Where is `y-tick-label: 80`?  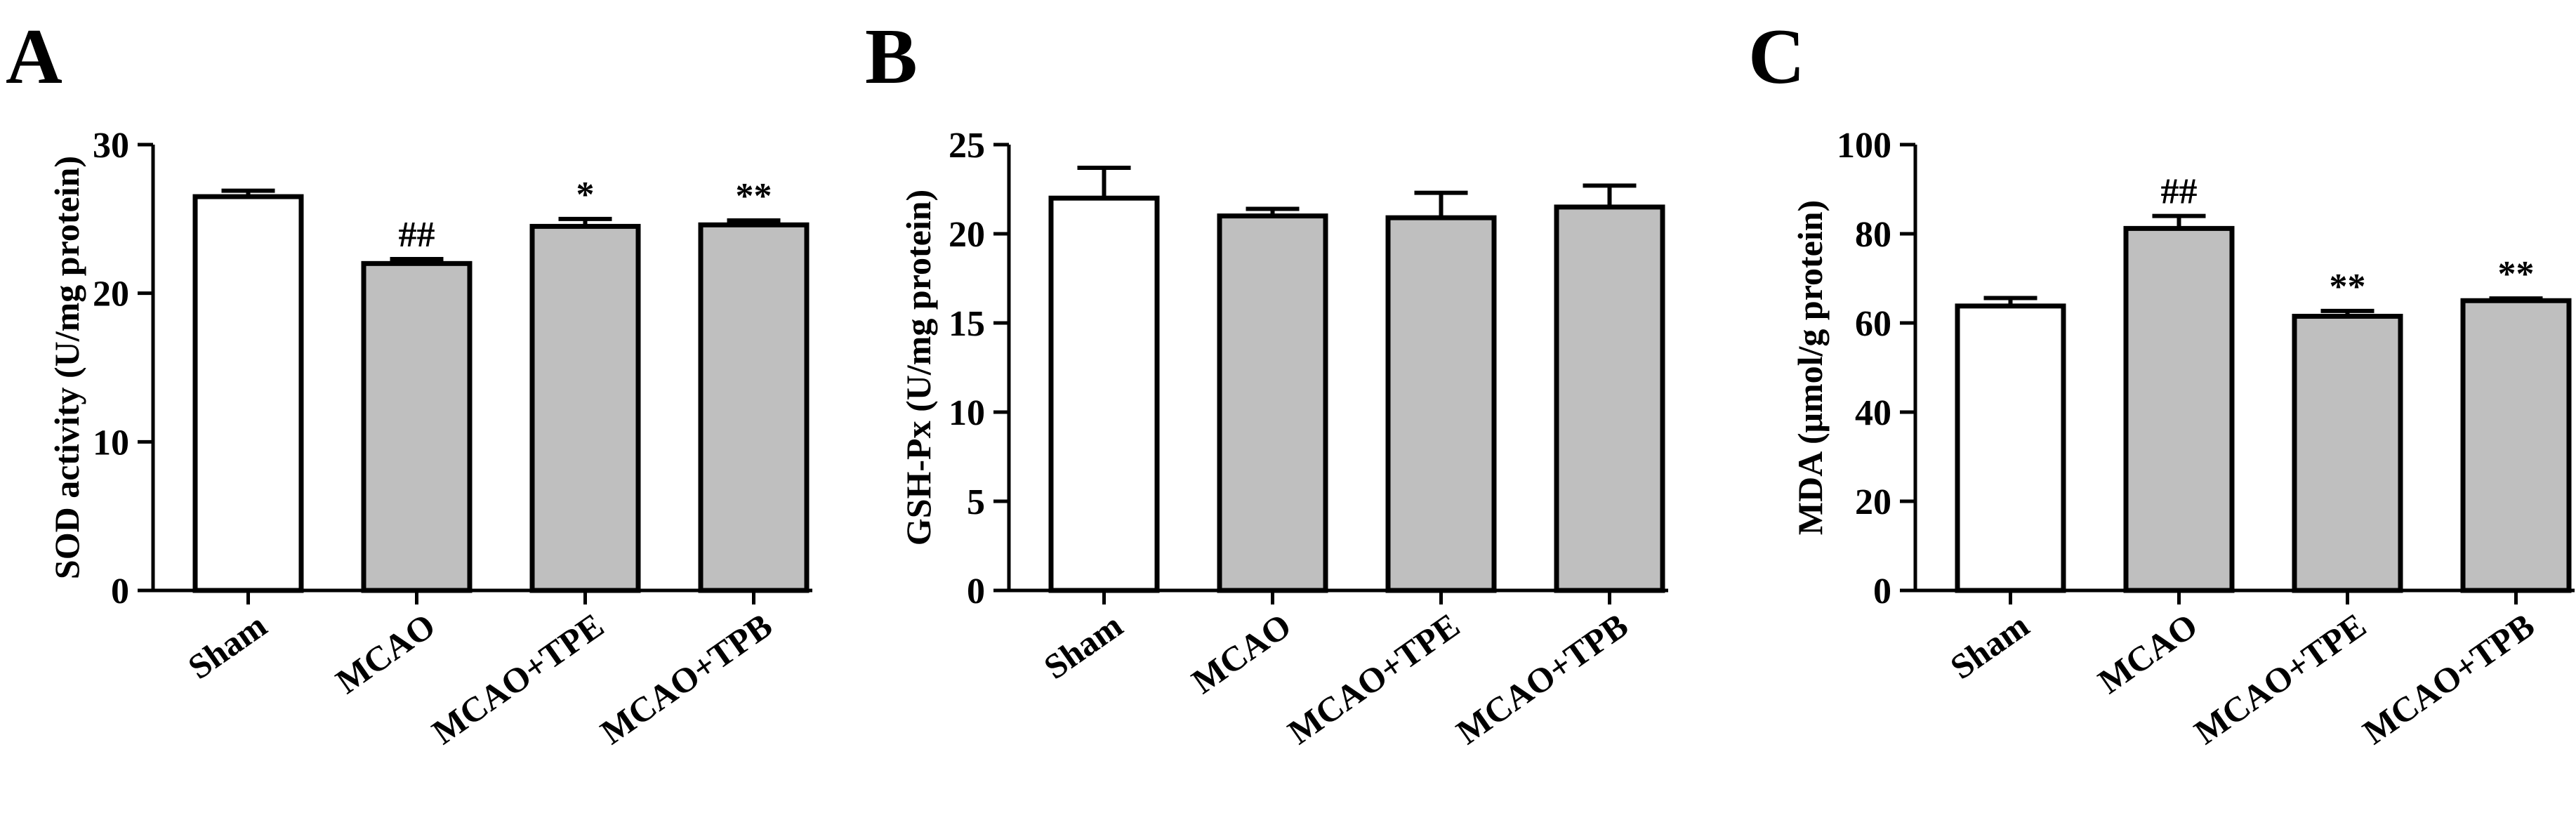 y-tick-label: 80 is located at coordinates (1873, 235).